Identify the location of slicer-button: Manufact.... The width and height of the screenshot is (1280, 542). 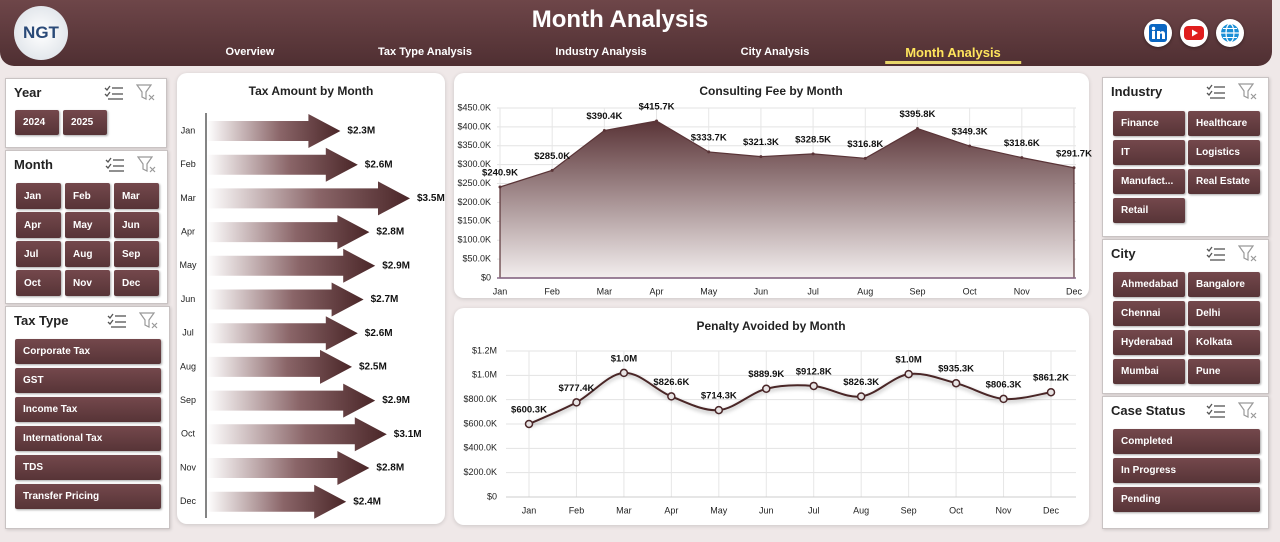
(1149, 181).